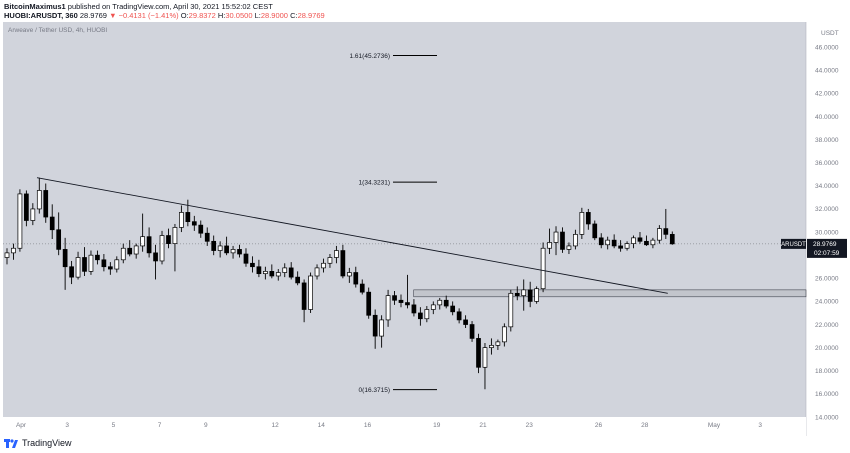  What do you see at coordinates (827, 71) in the screenshot?
I see `y-tick-label: 44.0000` at bounding box center [827, 71].